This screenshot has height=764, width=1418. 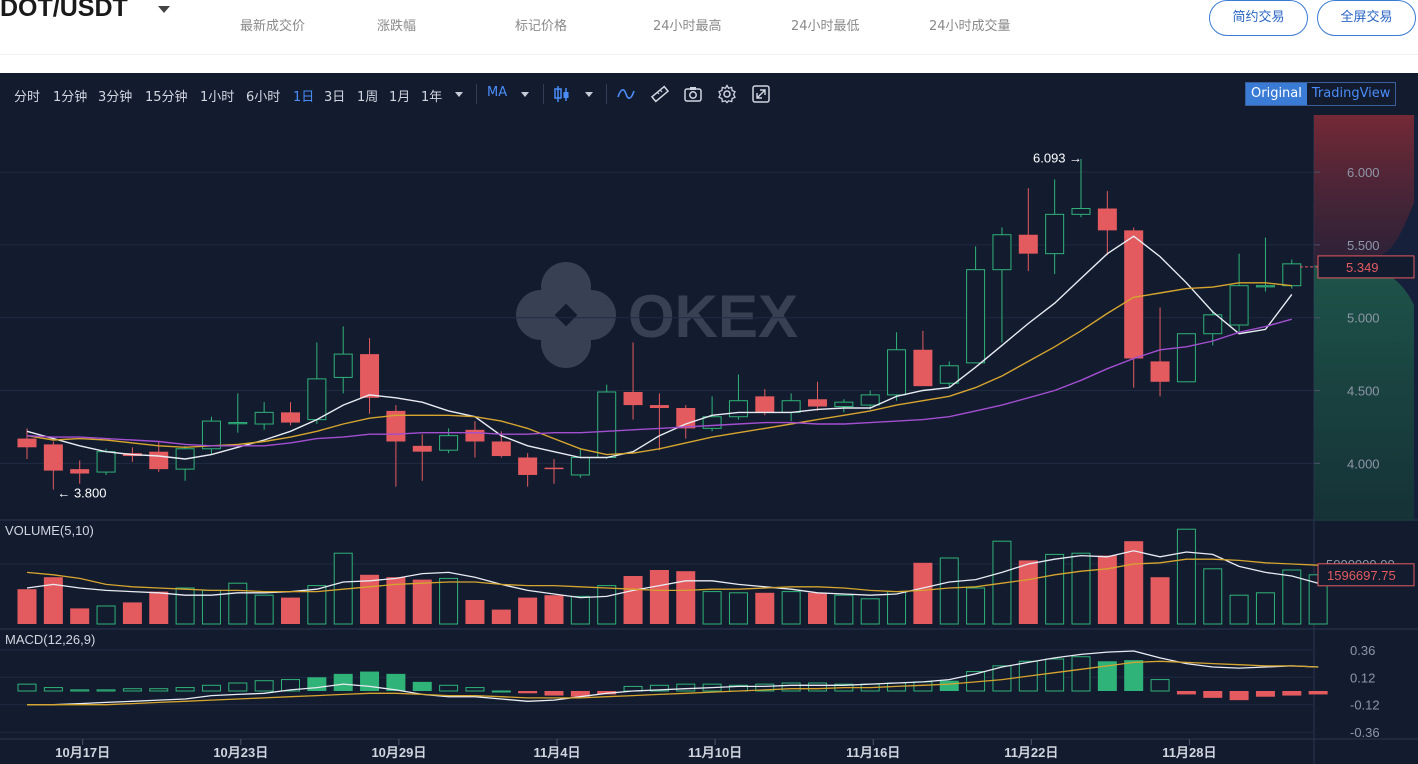 I want to click on interval-tab: 3日, so click(x=335, y=97).